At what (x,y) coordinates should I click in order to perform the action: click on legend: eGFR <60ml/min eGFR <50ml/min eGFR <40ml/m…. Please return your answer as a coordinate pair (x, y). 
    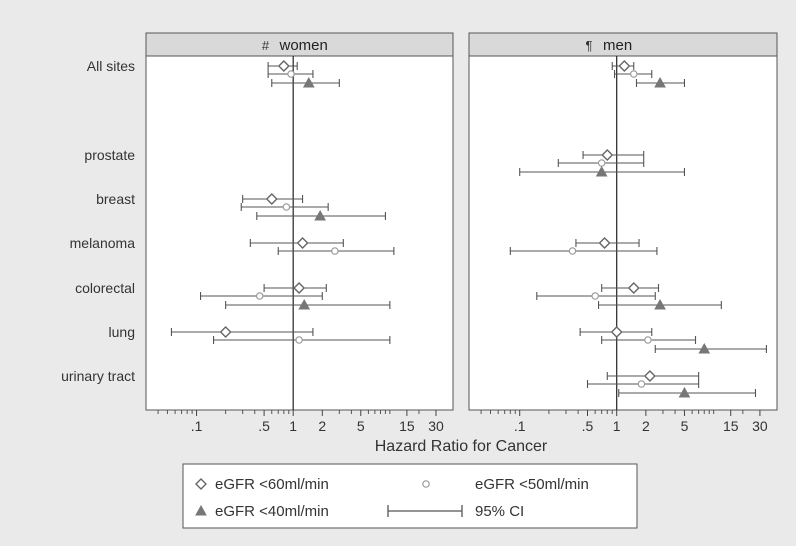
    Looking at the image, I should click on (410, 496).